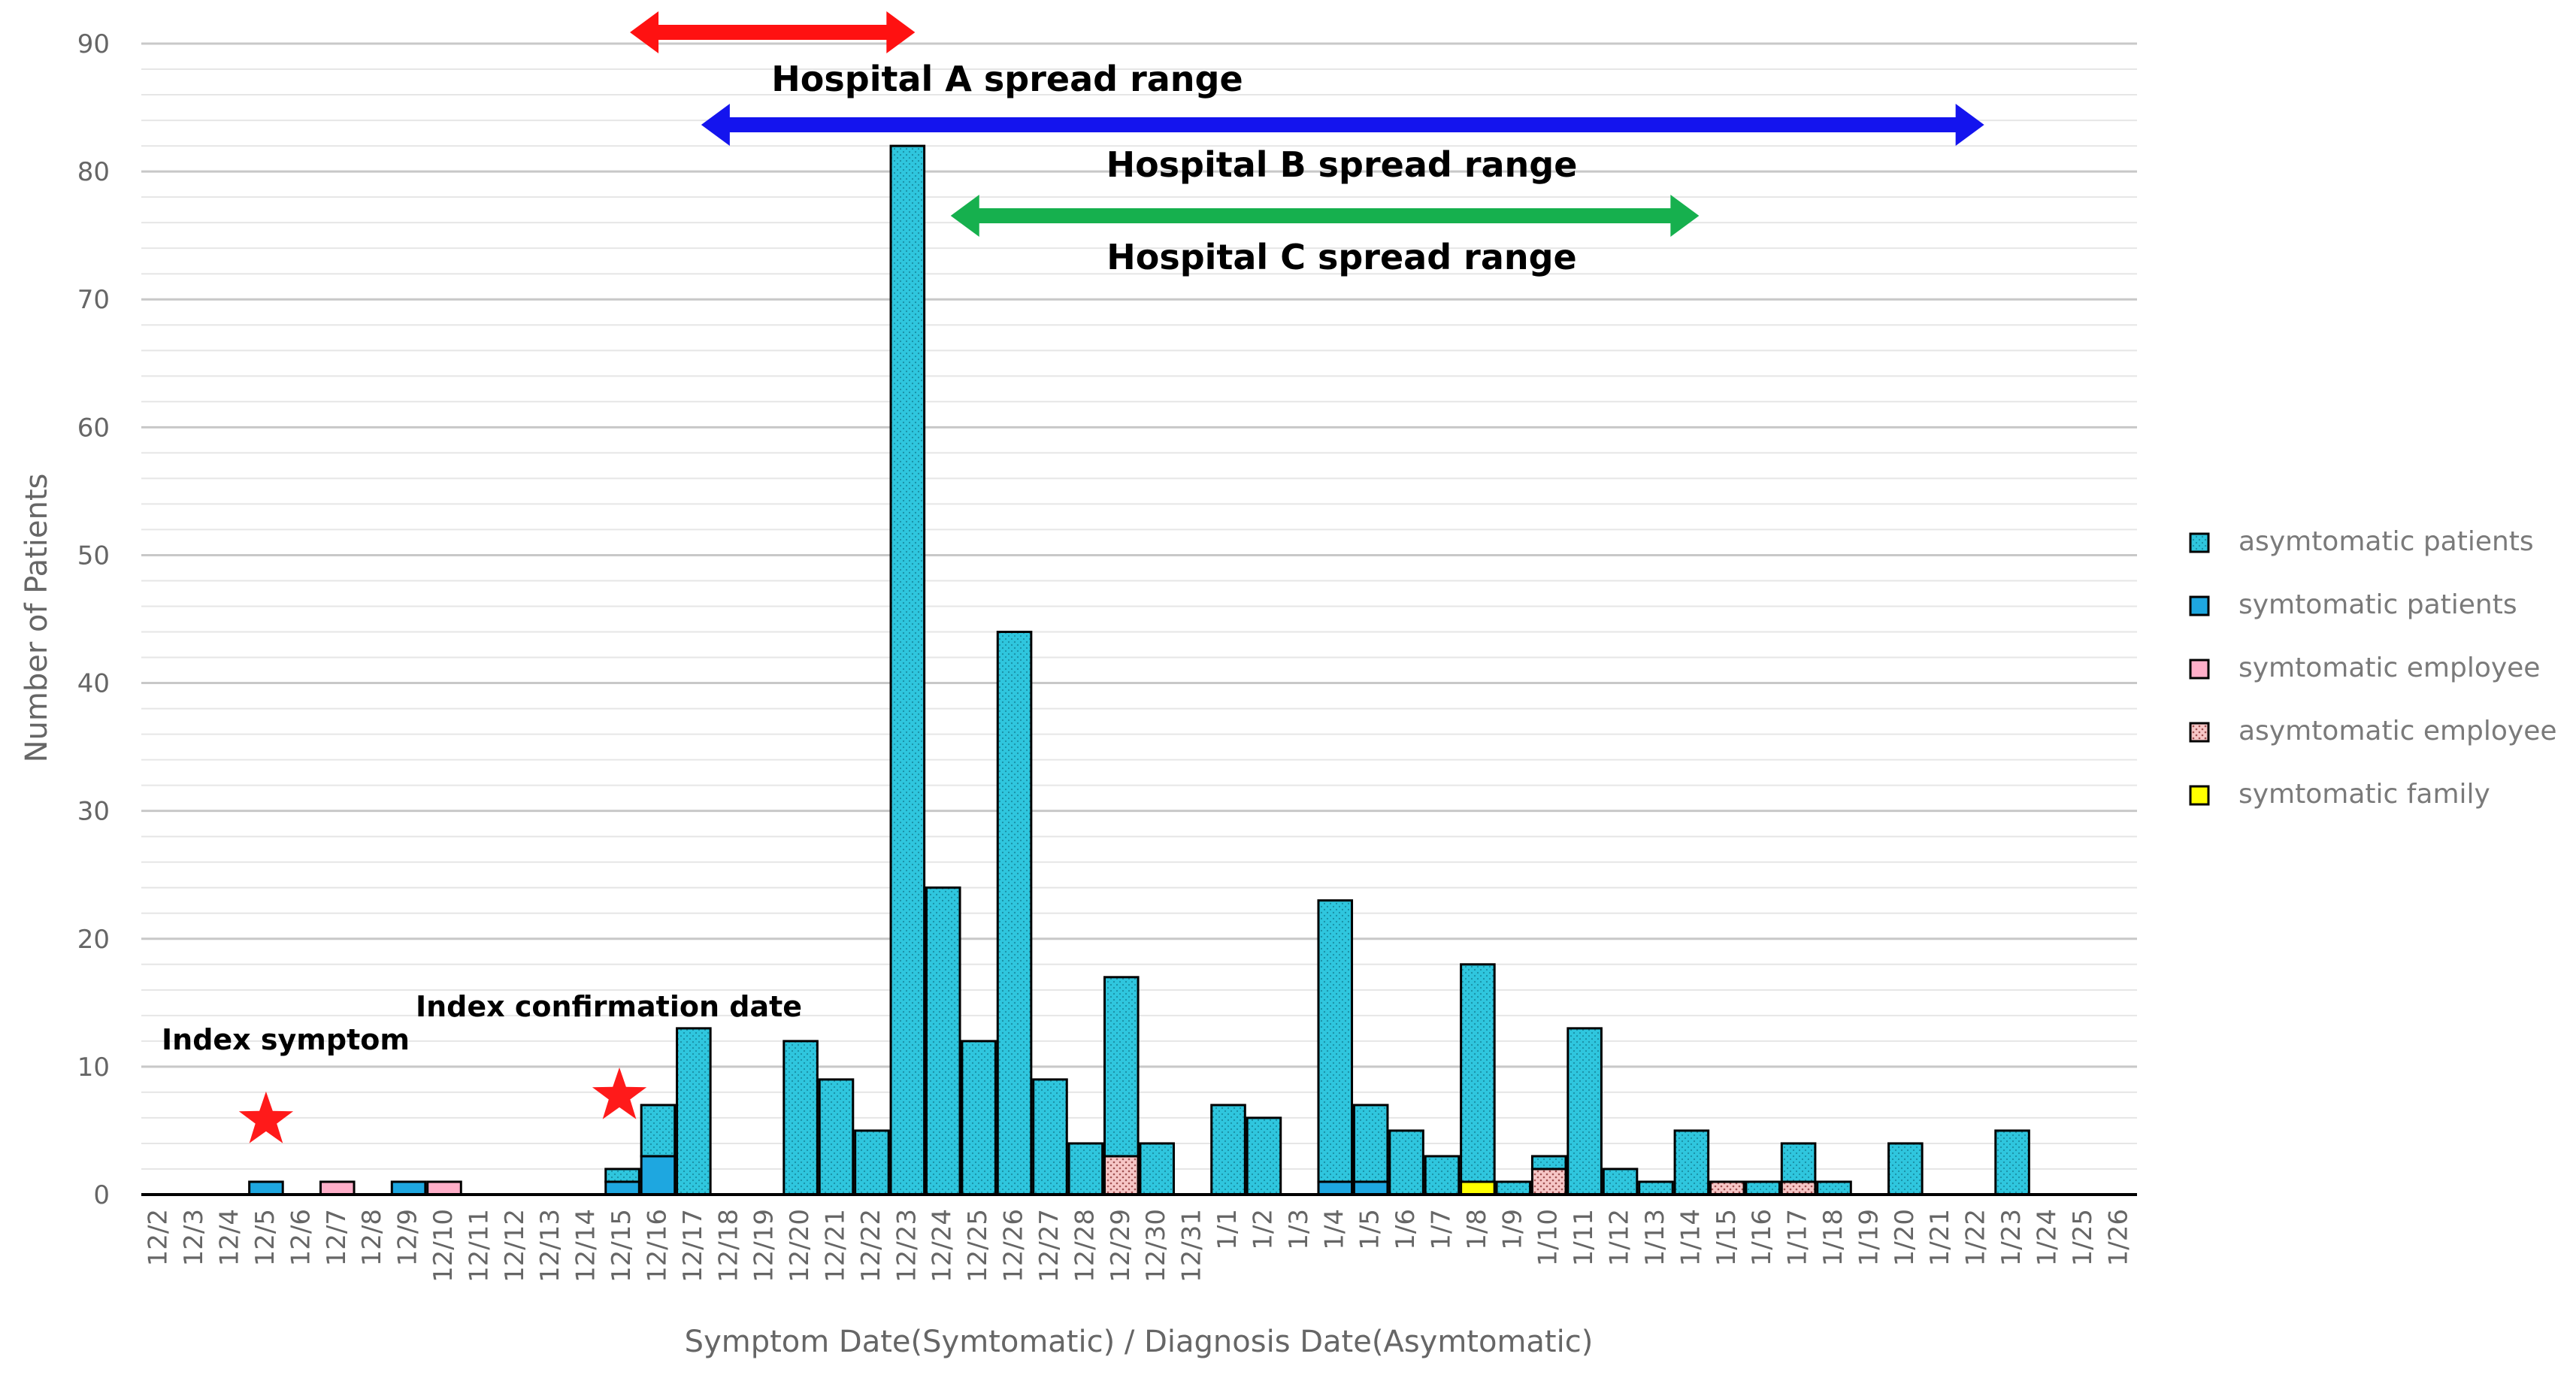 This screenshot has width=2576, height=1378. What do you see at coordinates (194, 1237) in the screenshot?
I see `x-tick-label: 12/3` at bounding box center [194, 1237].